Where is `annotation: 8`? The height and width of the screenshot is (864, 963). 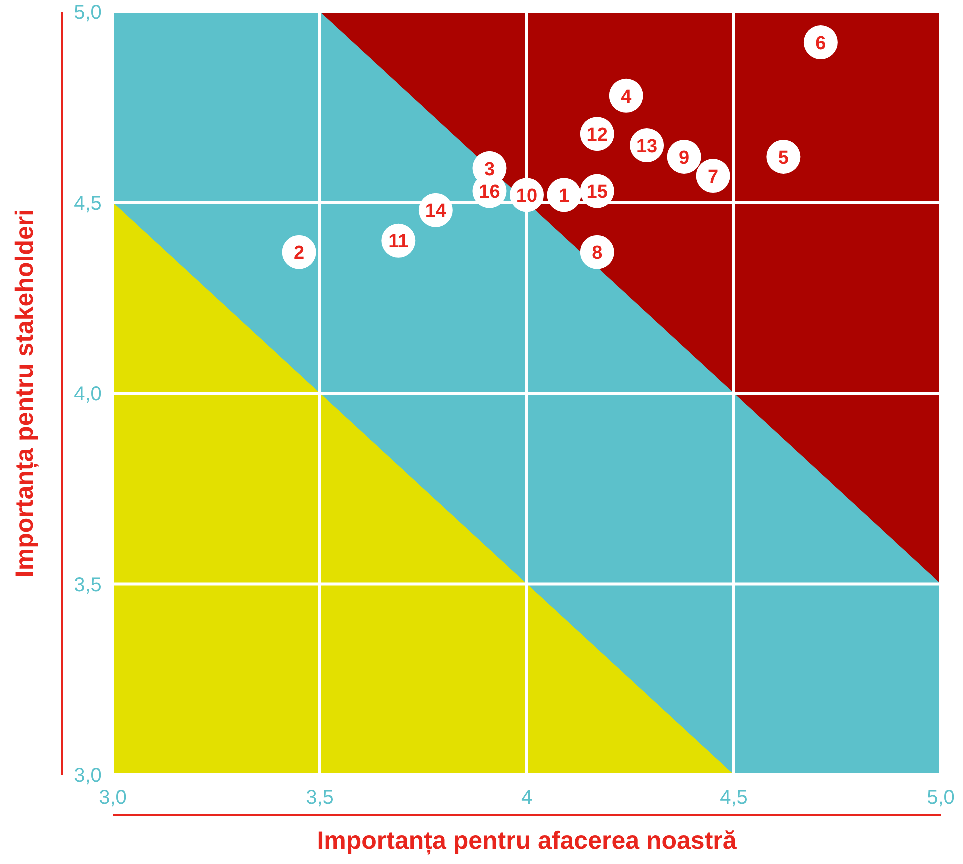 annotation: 8 is located at coordinates (597, 253).